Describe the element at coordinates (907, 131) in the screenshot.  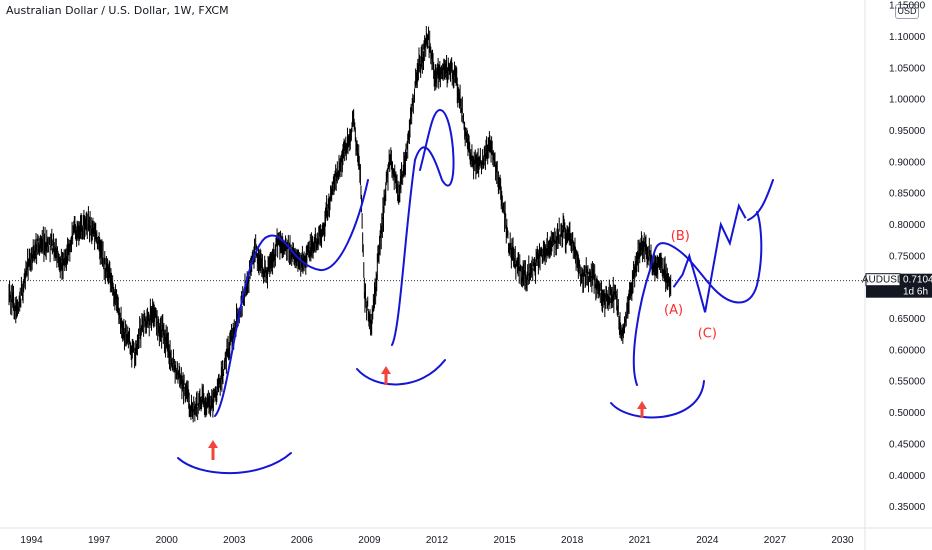
I see `y-tick-label: 0.95000` at that location.